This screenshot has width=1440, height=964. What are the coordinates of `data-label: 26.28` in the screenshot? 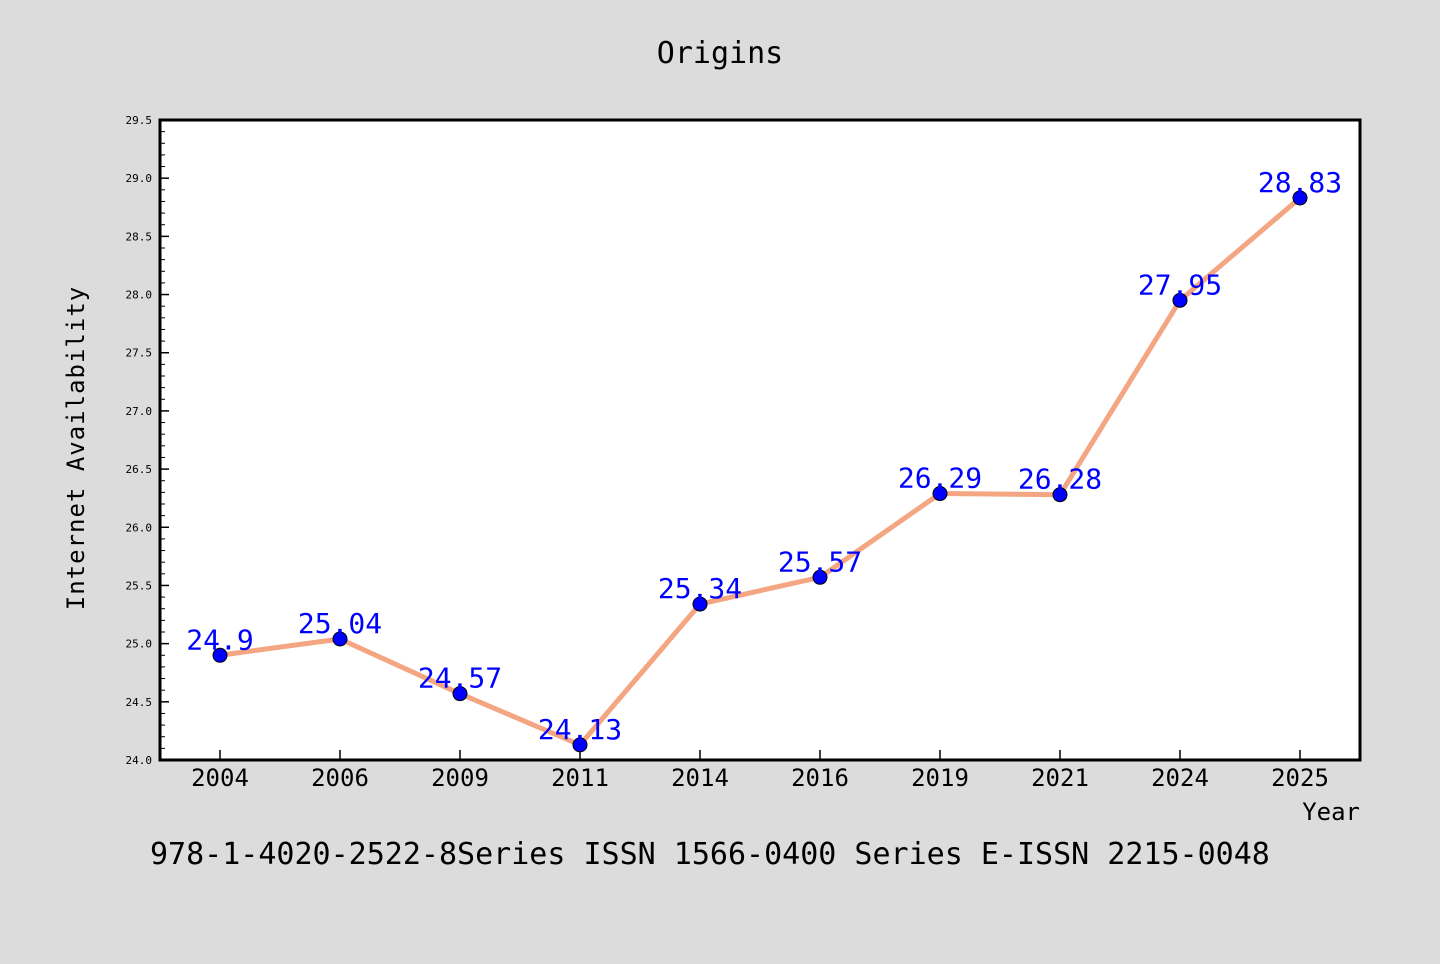 It's located at (1060, 479).